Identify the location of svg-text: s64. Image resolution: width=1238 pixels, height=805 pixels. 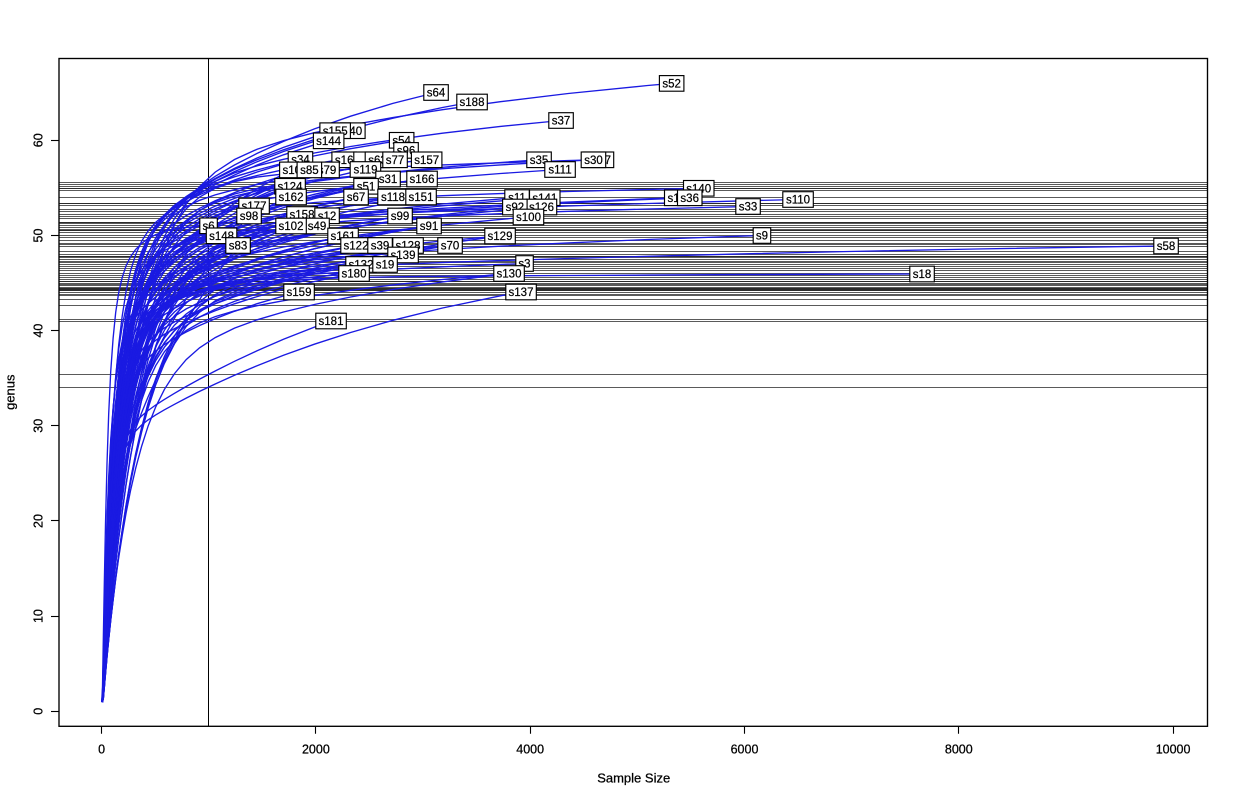
(436, 94).